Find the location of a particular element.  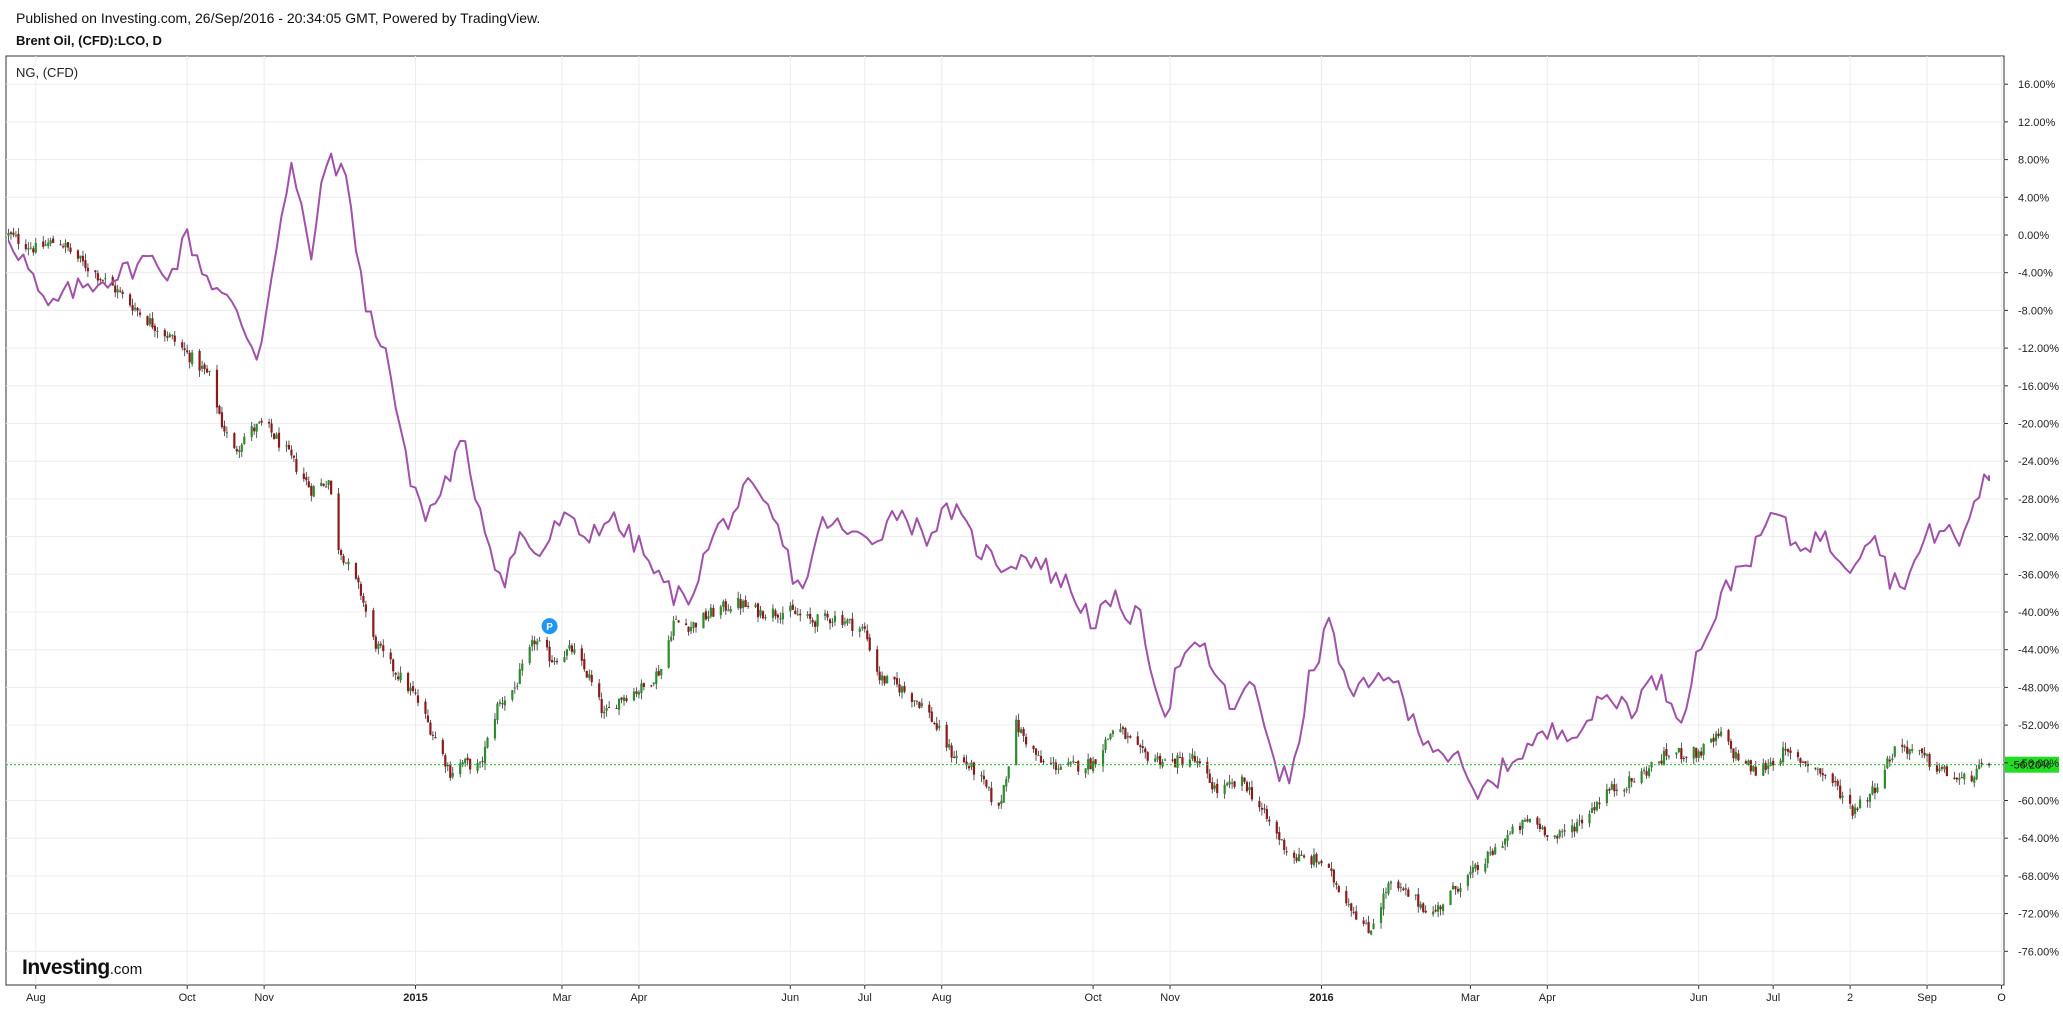

y-tick-label: -56.00% is located at coordinates (2038, 764).